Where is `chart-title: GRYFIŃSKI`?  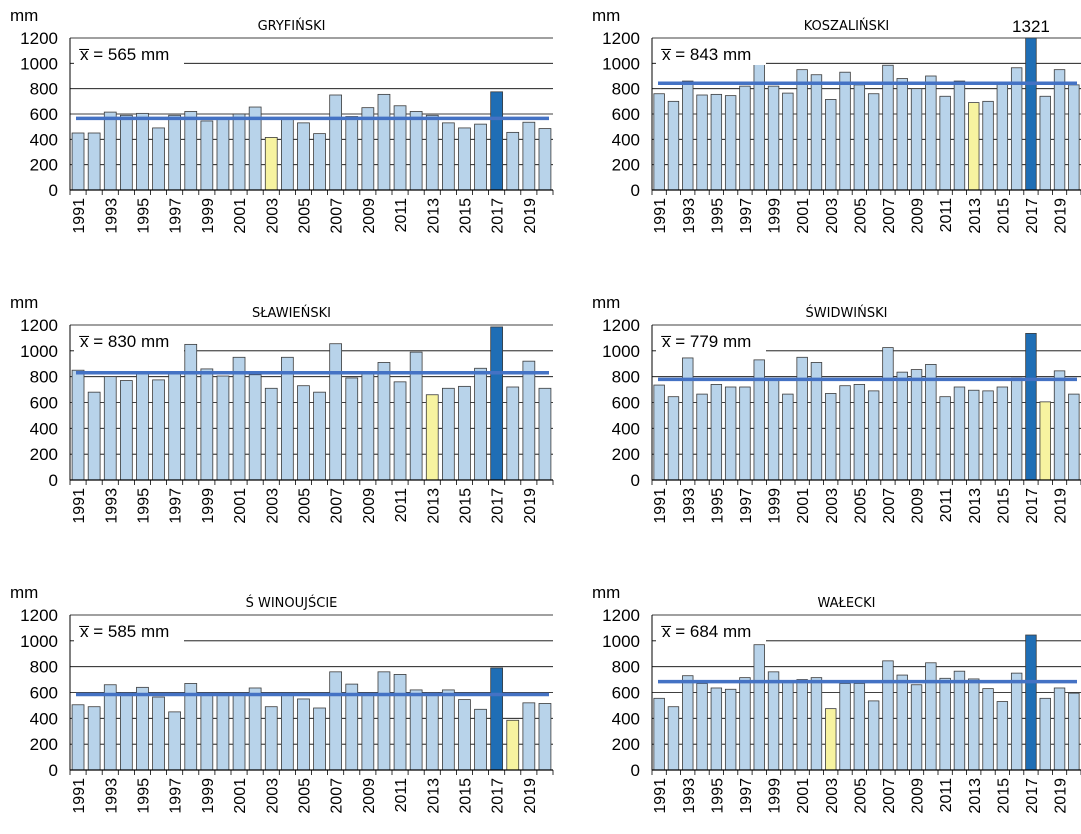
chart-title: GRYFIŃSKI is located at coordinates (292, 26).